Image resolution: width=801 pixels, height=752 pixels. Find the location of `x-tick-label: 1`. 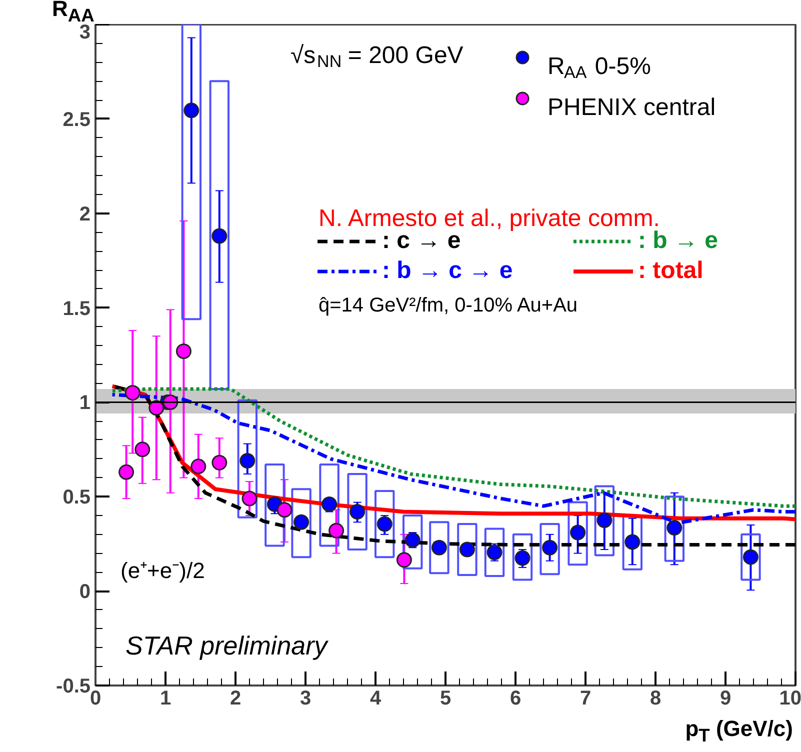

x-tick-label: 1 is located at coordinates (166, 699).